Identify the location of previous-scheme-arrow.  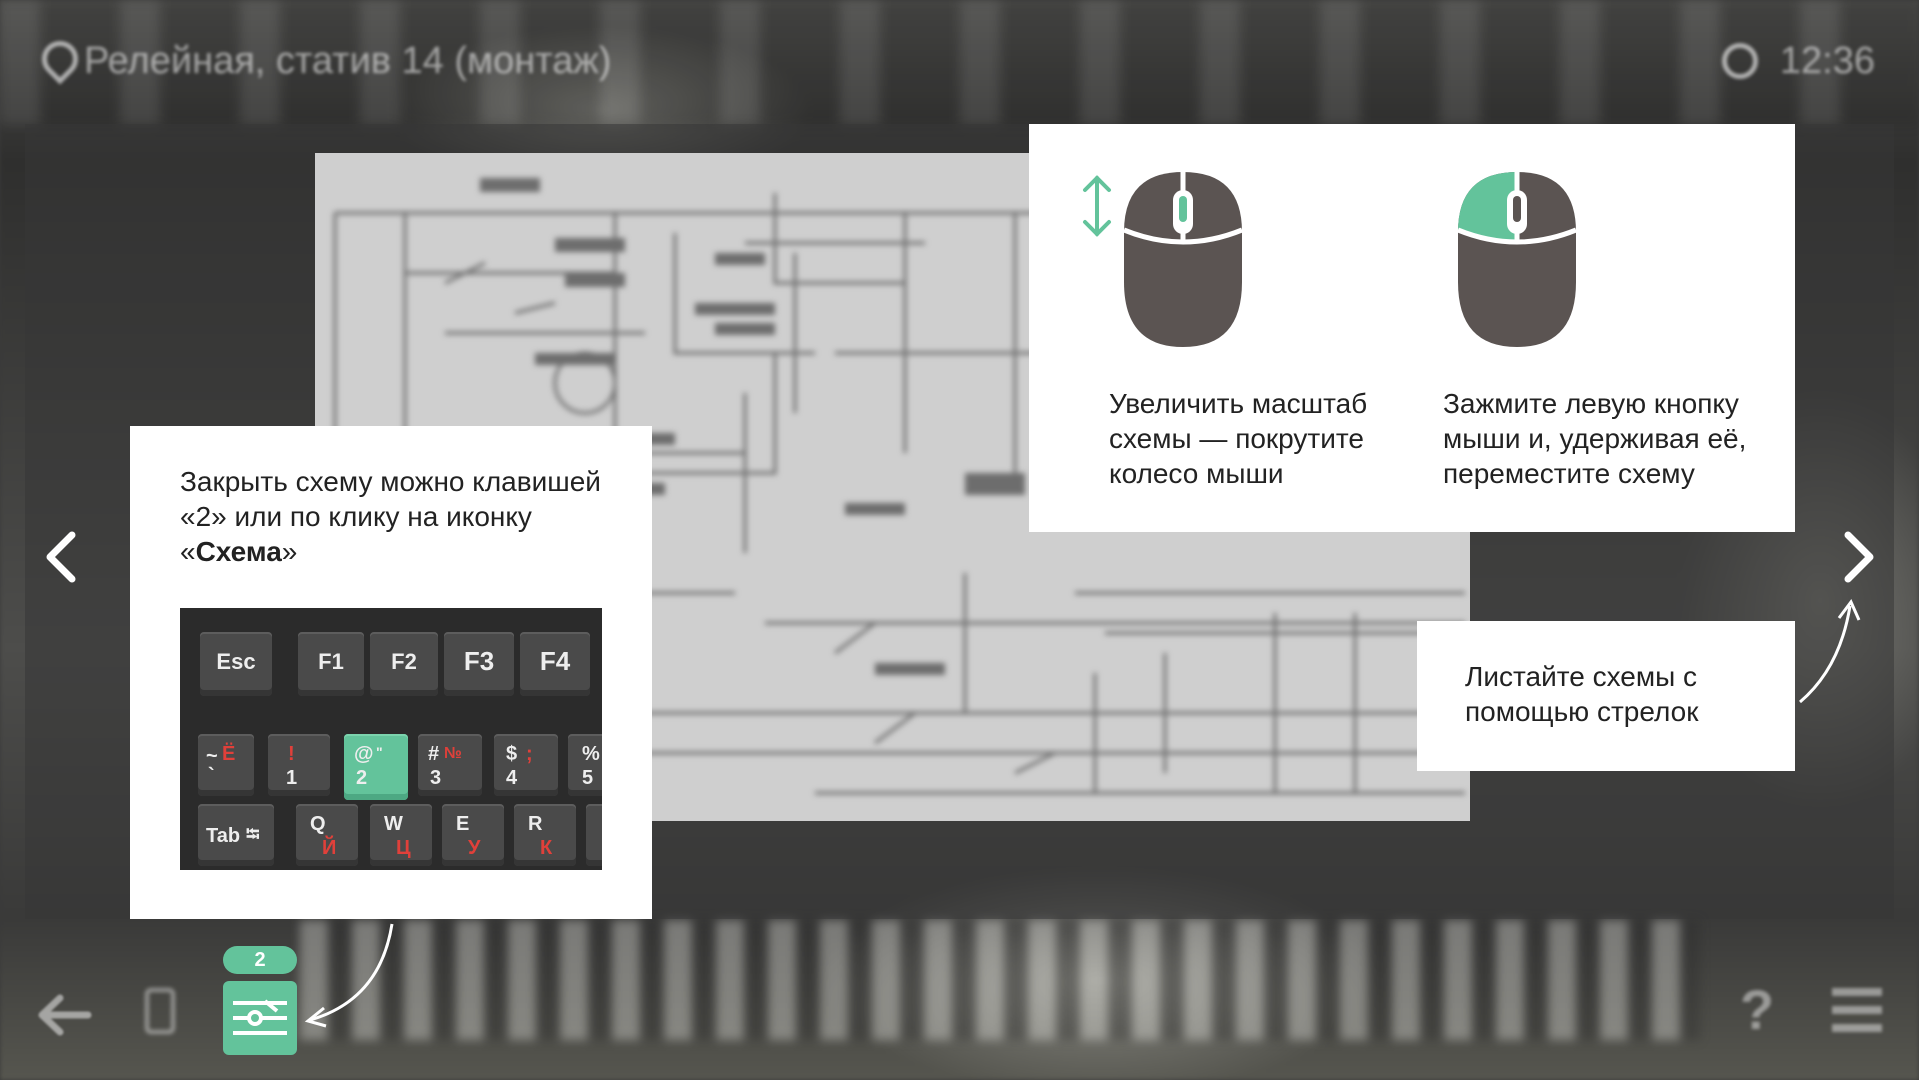
(61, 557).